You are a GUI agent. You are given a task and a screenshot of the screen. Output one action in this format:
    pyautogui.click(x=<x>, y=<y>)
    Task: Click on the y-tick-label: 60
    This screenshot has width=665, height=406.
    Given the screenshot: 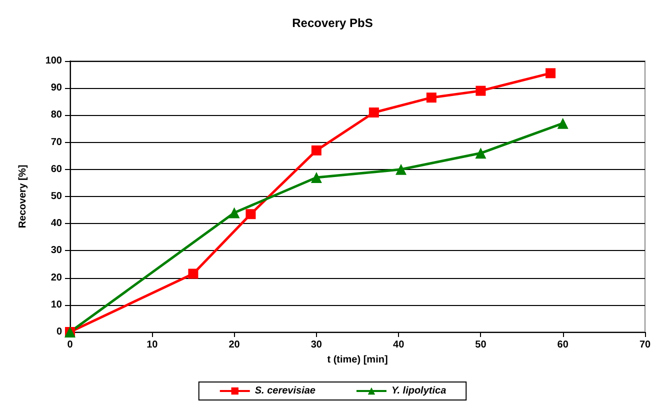 What is the action you would take?
    pyautogui.click(x=56, y=169)
    